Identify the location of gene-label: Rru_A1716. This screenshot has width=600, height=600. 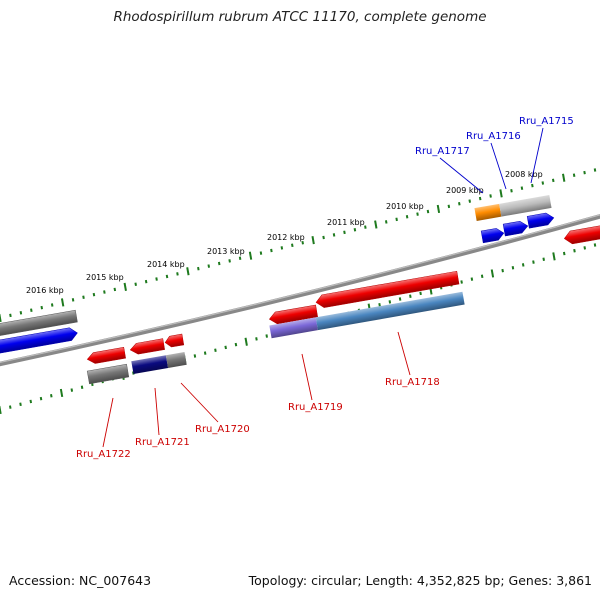
(493, 136).